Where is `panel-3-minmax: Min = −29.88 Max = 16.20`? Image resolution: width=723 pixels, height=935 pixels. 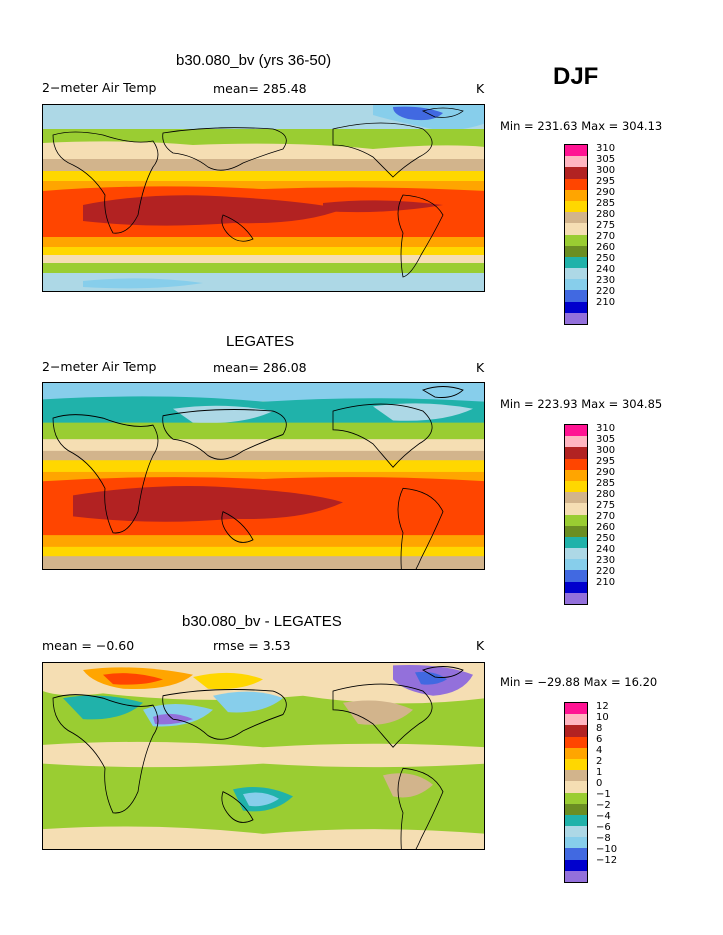
panel-3-minmax: Min = −29.88 Max = 16.20 is located at coordinates (579, 682).